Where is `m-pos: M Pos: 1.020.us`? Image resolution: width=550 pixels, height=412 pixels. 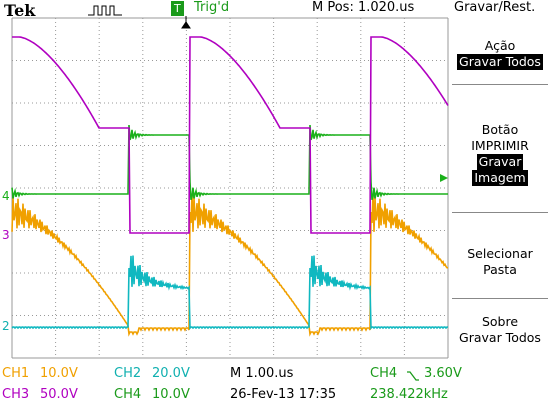 m-pos: M Pos: 1.020.us is located at coordinates (363, 7).